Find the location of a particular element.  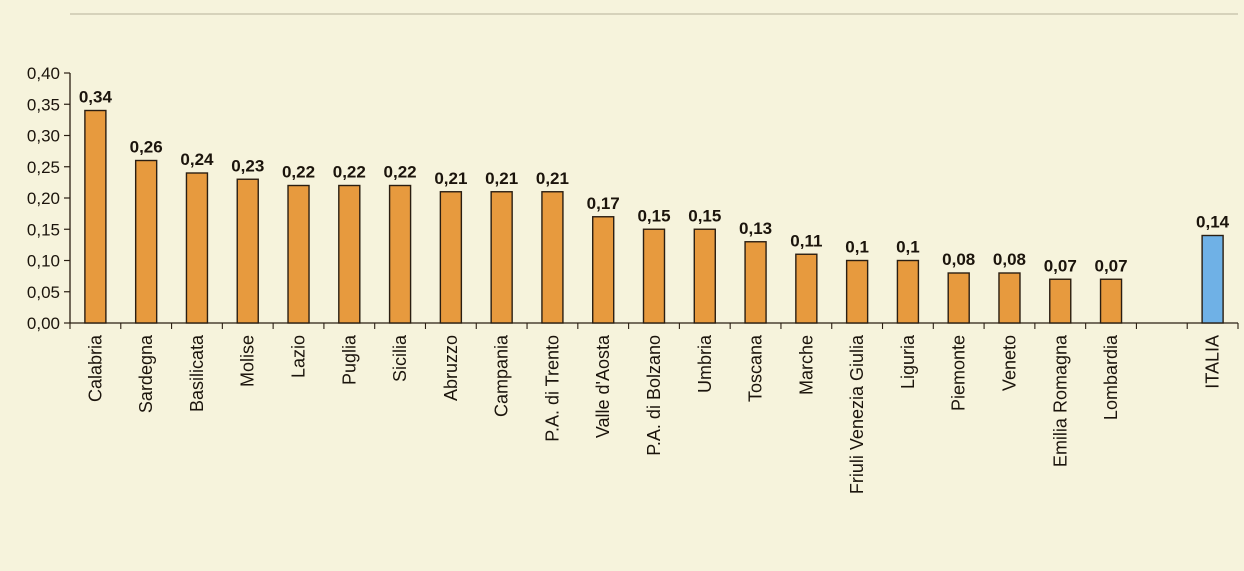

category-label: Veneto is located at coordinates (1009, 363).